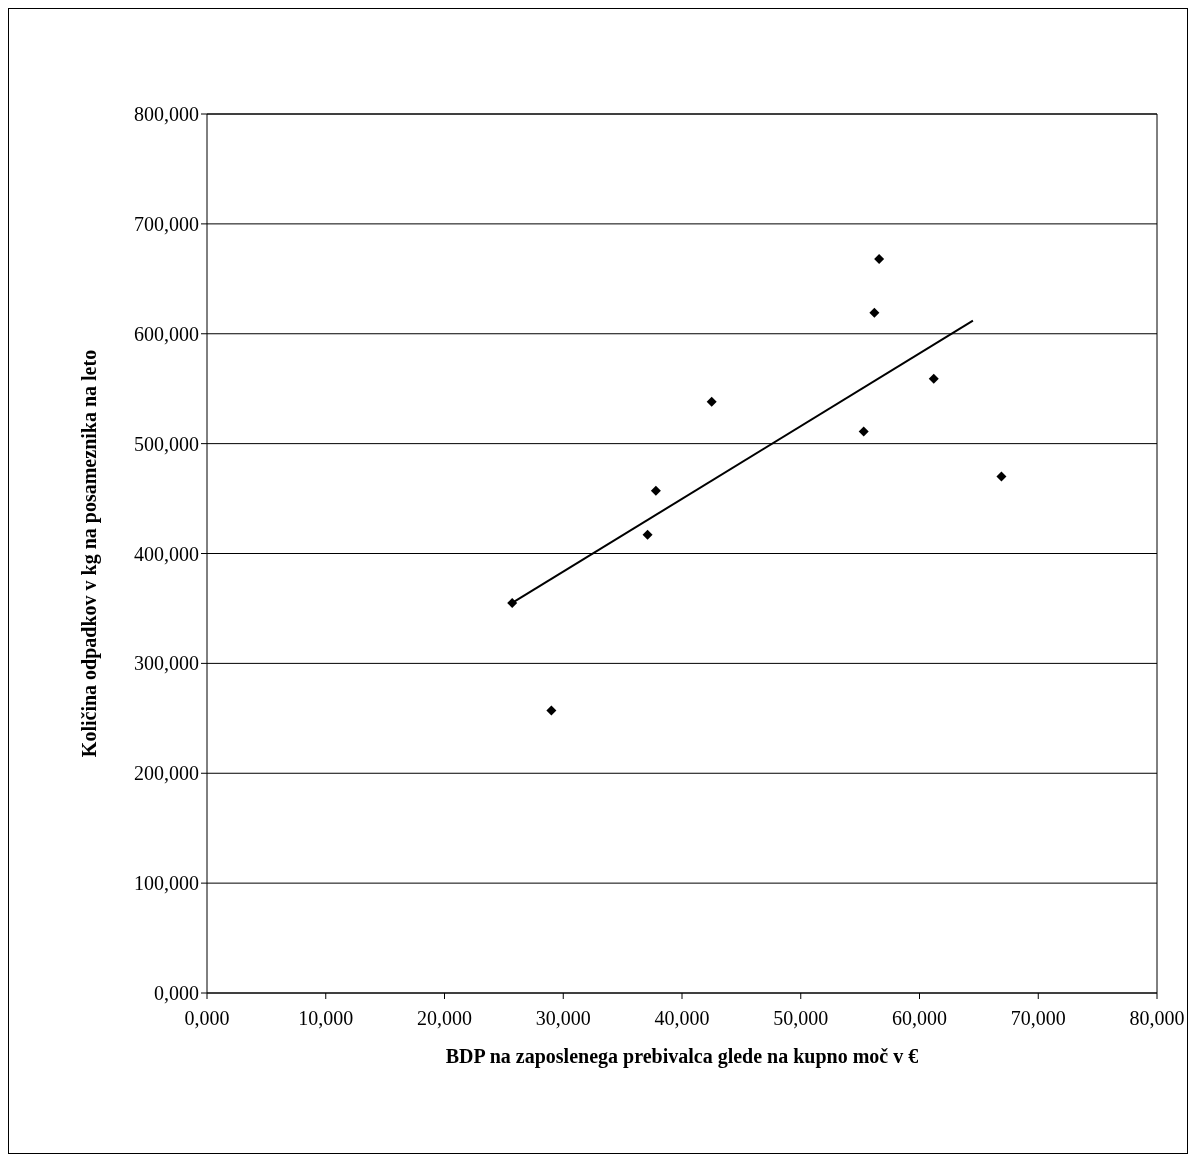  What do you see at coordinates (801, 1018) in the screenshot?
I see `x-tick-label: 50,000` at bounding box center [801, 1018].